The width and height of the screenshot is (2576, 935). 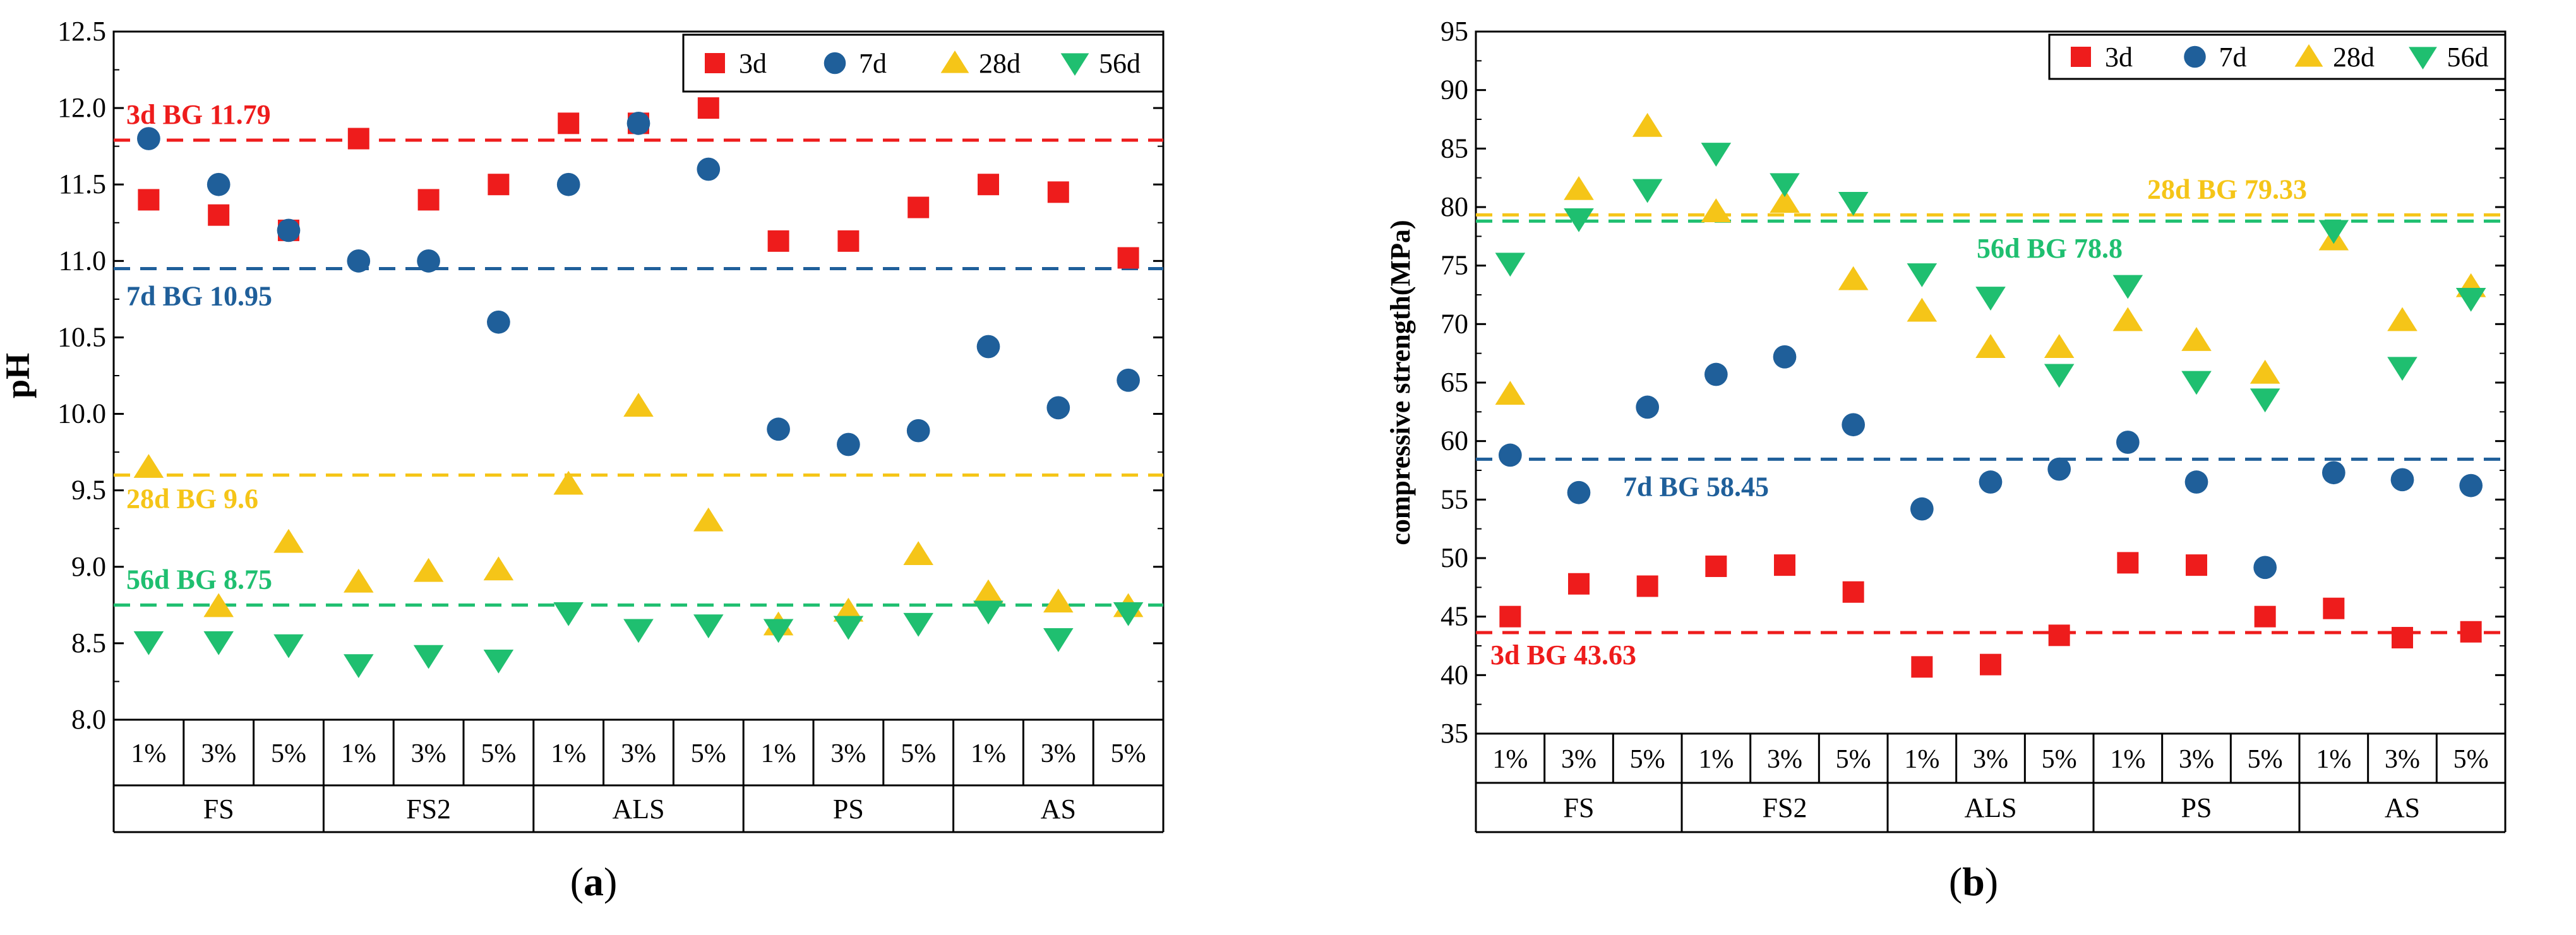 I want to click on panel-label: (b), so click(x=1973, y=881).